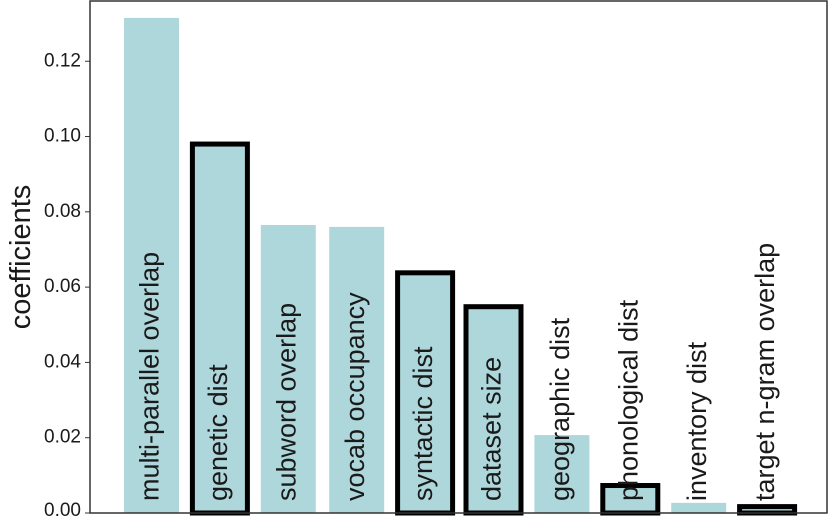  Describe the element at coordinates (765, 372) in the screenshot. I see `bar-label: target n-gram overlap` at that location.